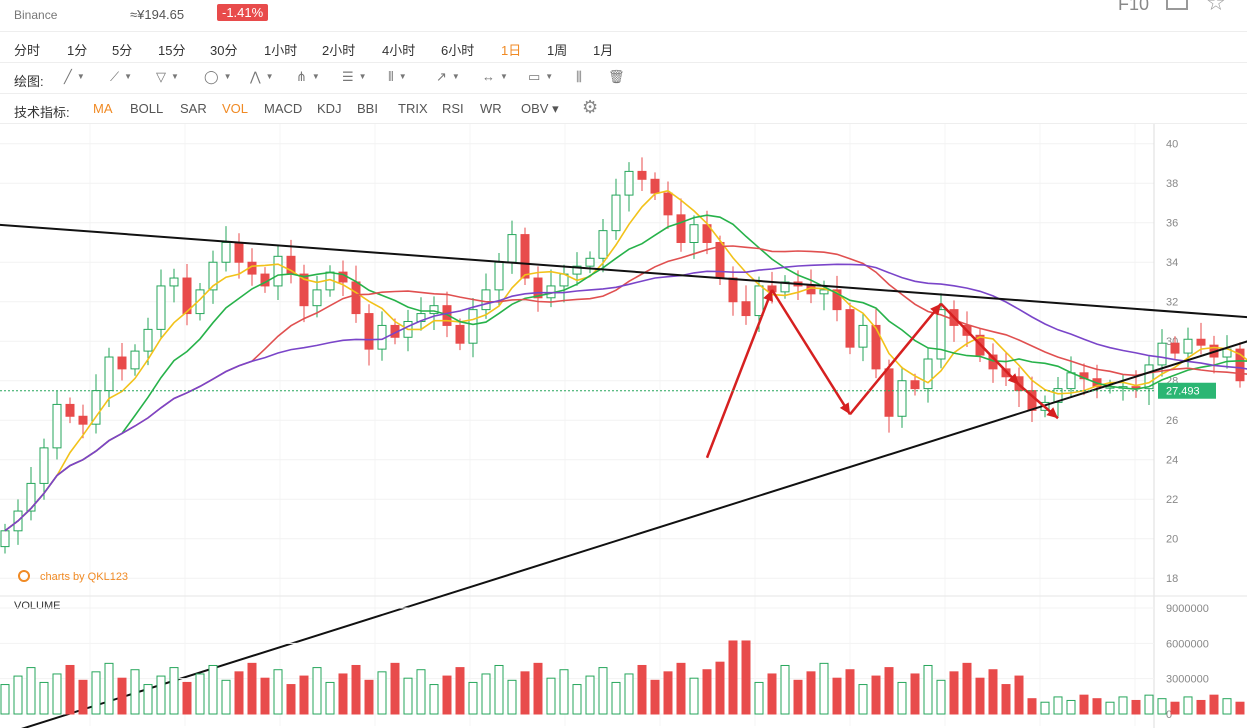 Image resolution: width=1247 pixels, height=728 pixels. I want to click on indicator-sar: SAR, so click(193, 108).